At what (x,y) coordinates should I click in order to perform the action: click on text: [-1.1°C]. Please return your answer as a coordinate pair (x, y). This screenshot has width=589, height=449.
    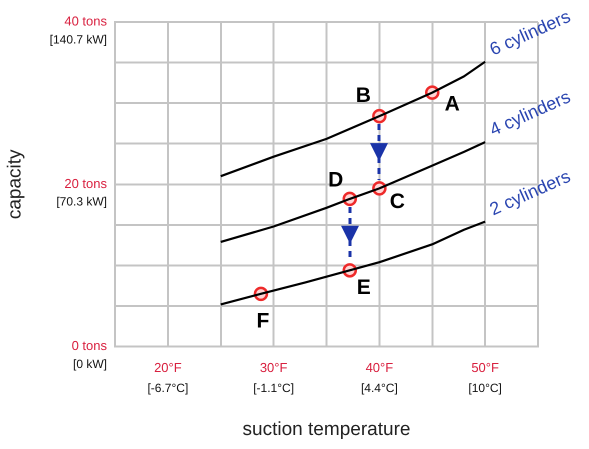
    Looking at the image, I should click on (273, 387).